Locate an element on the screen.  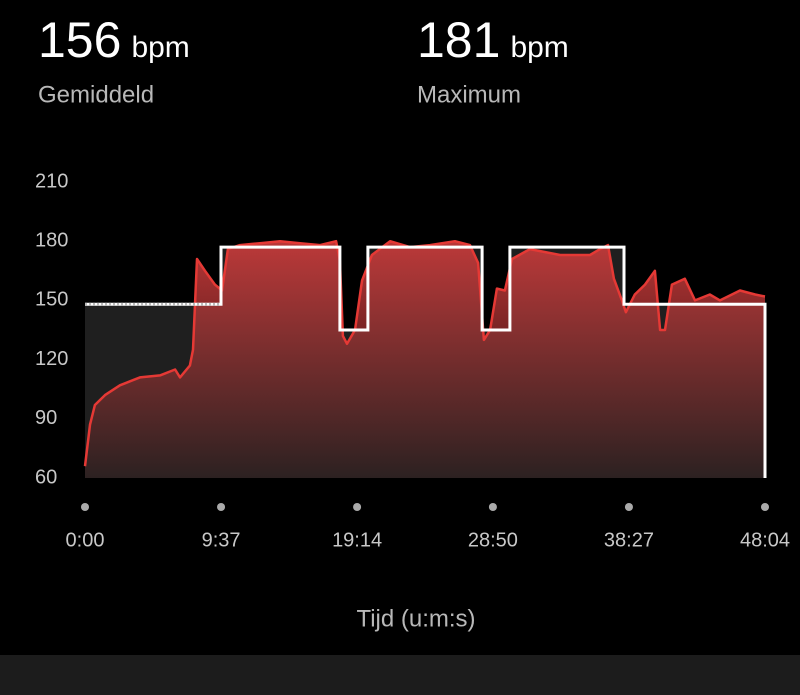
x-tick-label: 0:00 is located at coordinates (85, 540).